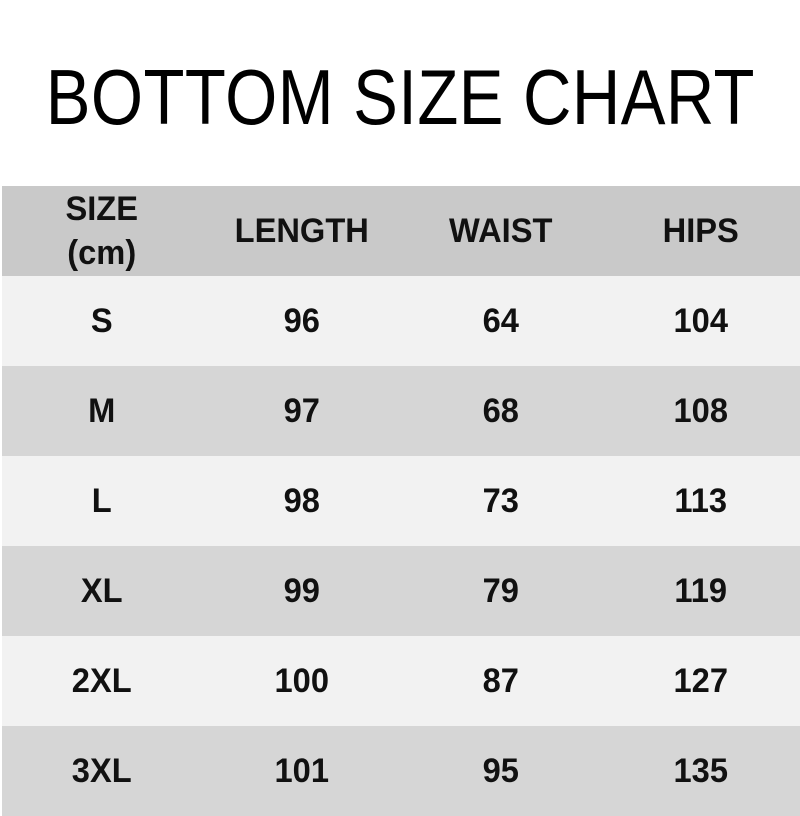 The width and height of the screenshot is (800, 816). I want to click on cell-waist: 79, so click(500, 590).